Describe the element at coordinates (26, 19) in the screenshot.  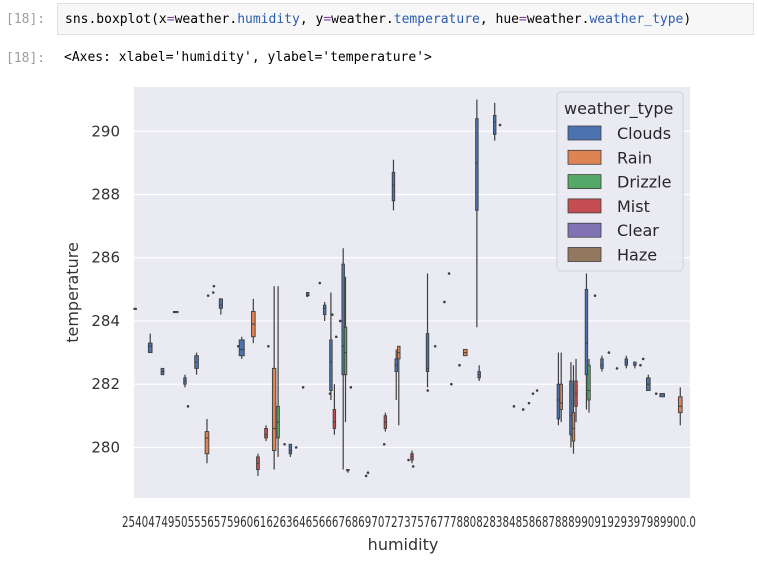
I see `input-prompt: [18]:` at that location.